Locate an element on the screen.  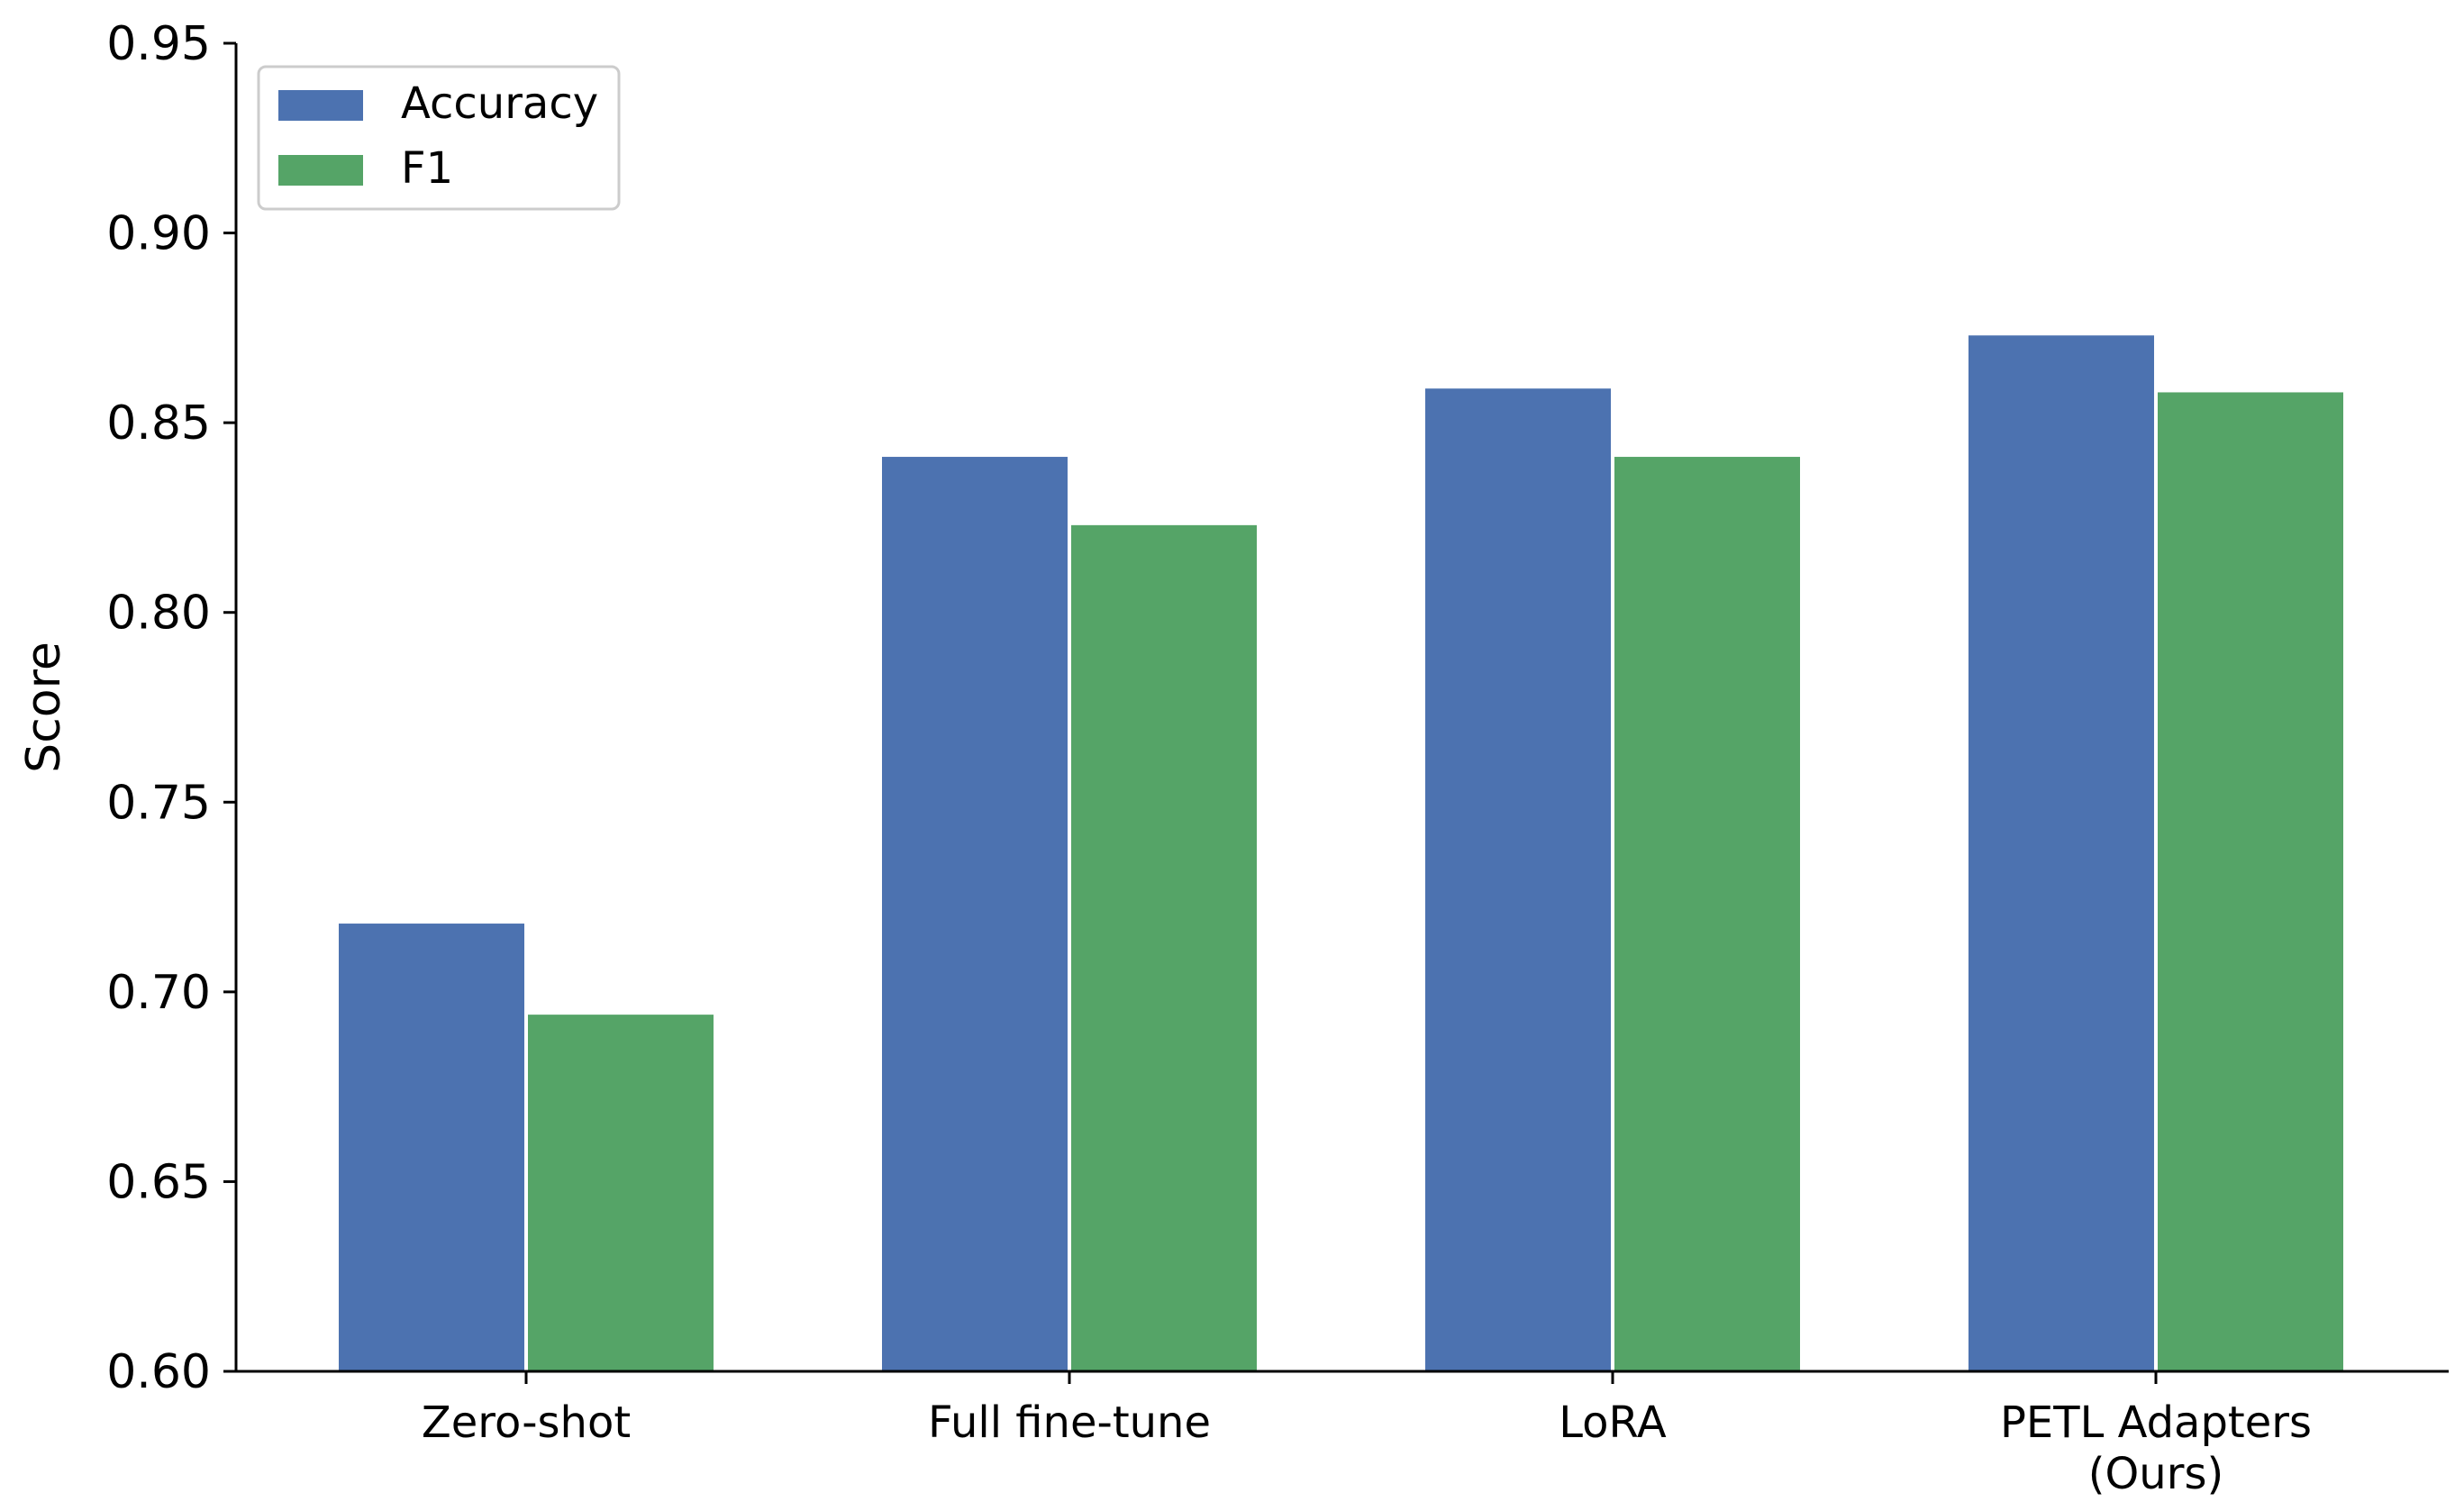
legend-label-f1: F1 is located at coordinates (427, 169).